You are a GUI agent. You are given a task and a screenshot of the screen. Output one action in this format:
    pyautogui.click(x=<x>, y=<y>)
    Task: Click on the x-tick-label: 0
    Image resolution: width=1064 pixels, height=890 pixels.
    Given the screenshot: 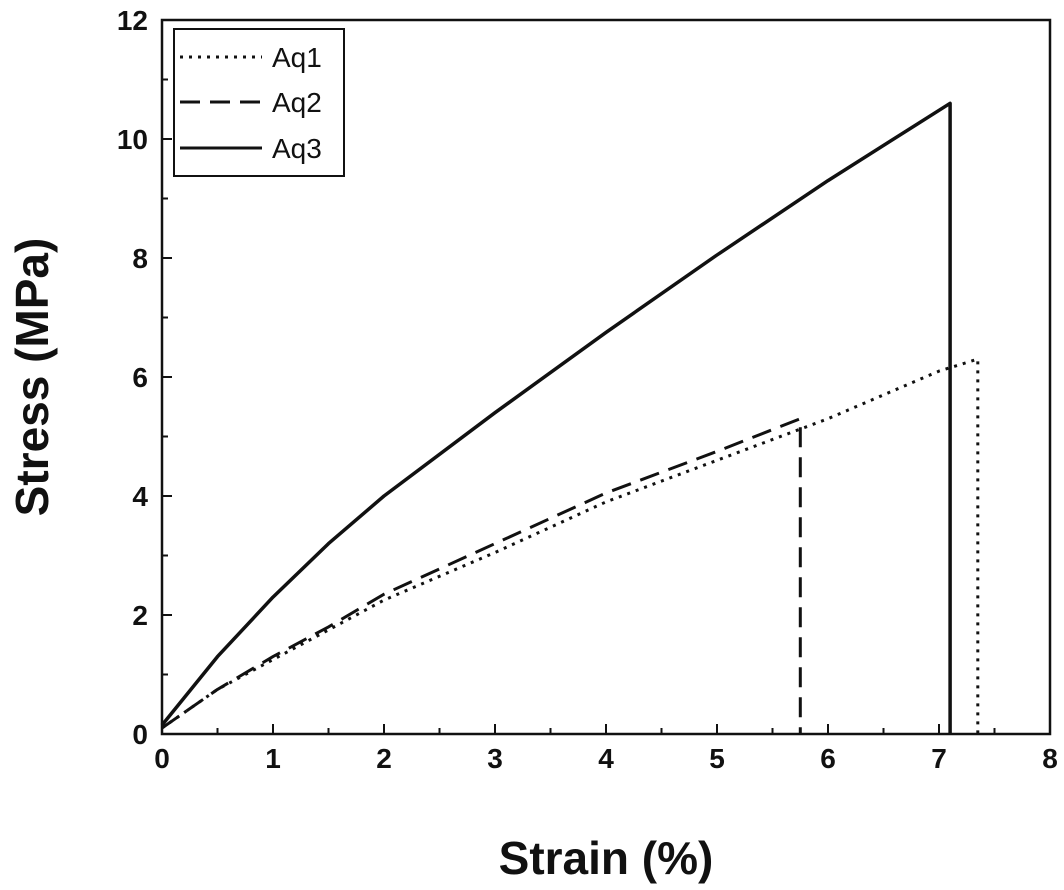 What is the action you would take?
    pyautogui.click(x=162, y=758)
    